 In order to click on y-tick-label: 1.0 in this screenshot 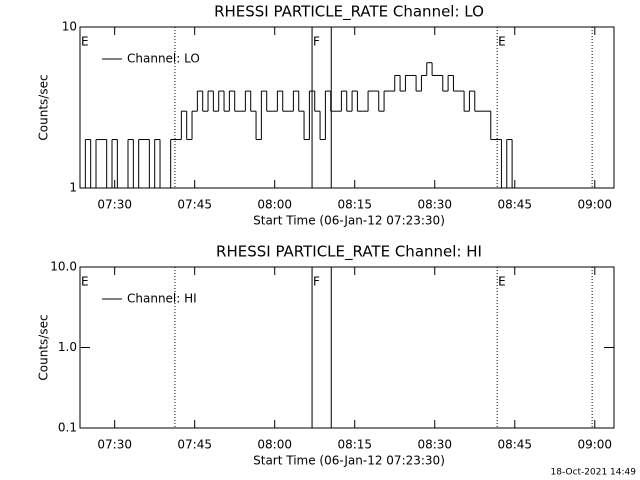, I will do `click(67, 347)`.